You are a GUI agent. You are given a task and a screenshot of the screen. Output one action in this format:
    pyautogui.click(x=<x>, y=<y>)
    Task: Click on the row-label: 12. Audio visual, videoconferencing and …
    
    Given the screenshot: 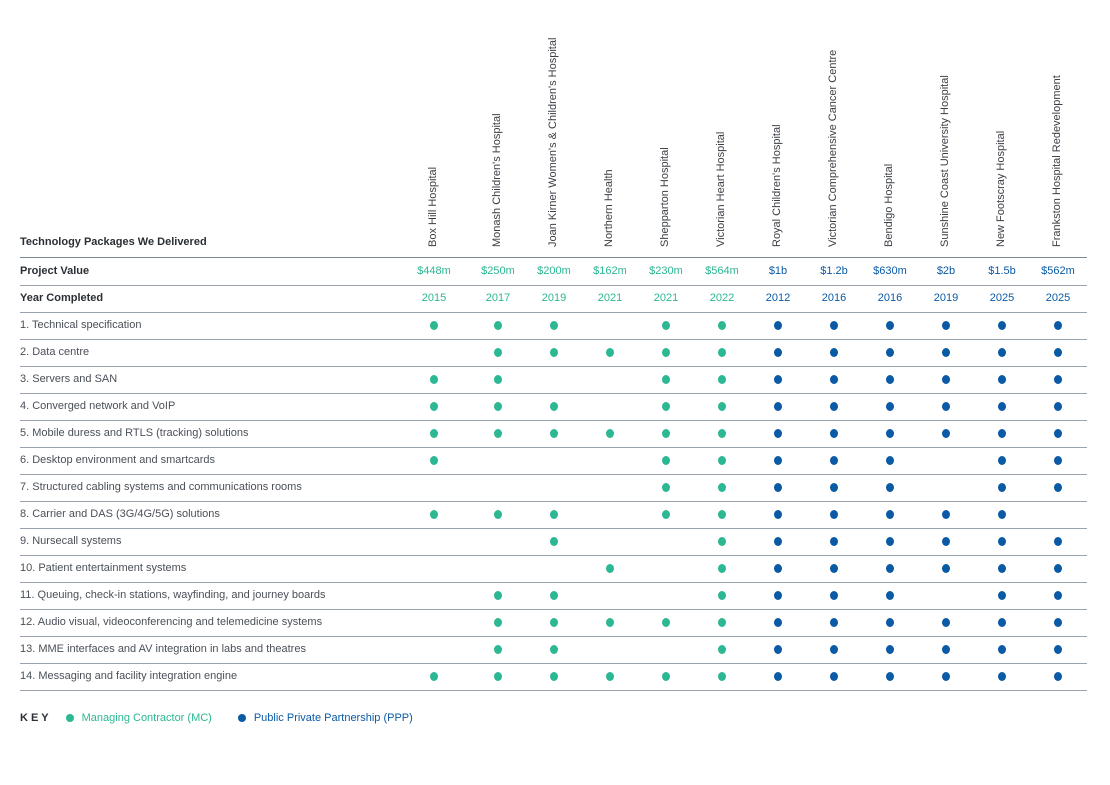 What is the action you would take?
    pyautogui.click(x=171, y=622)
    